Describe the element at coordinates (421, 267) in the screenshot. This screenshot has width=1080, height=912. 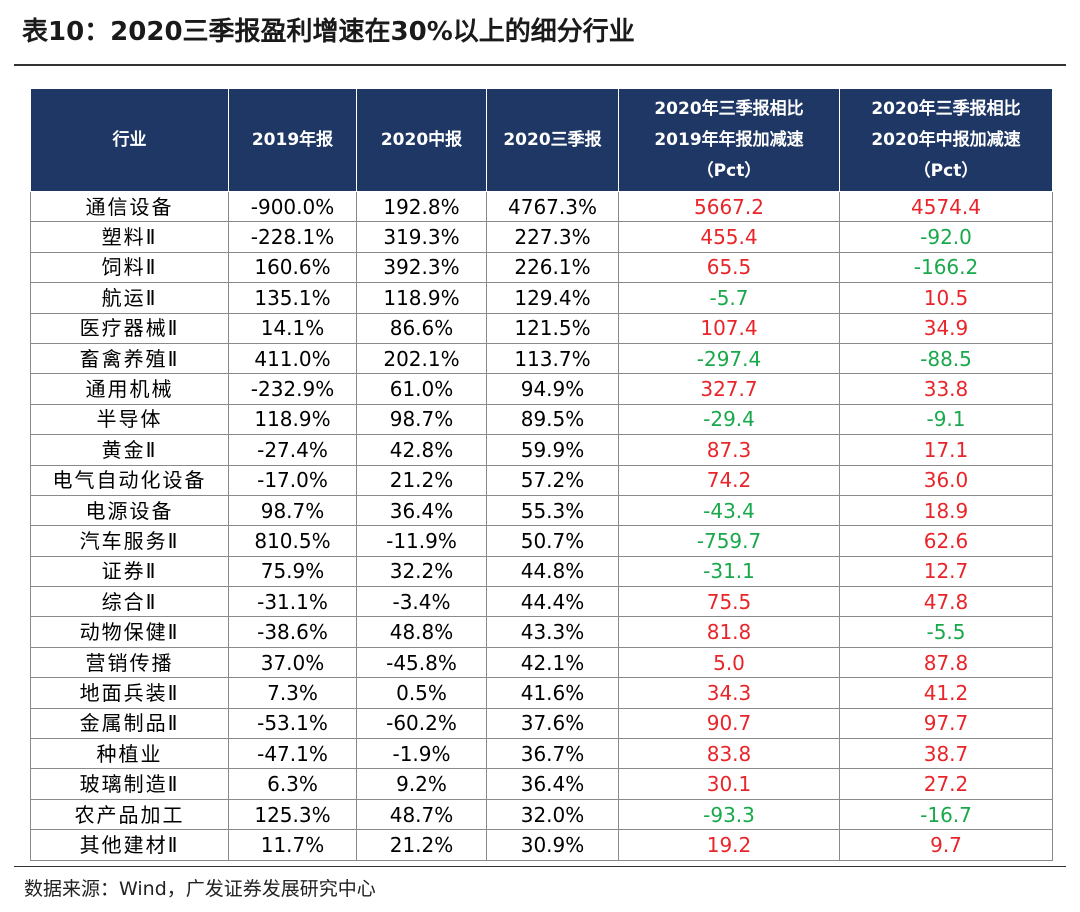
I see `growth-cell: 392.3%` at that location.